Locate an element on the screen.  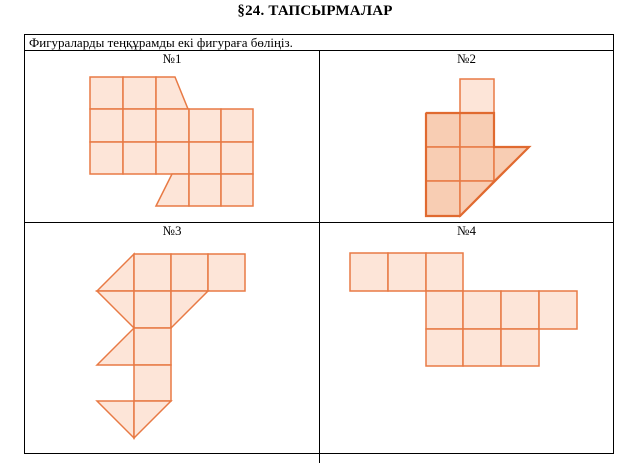
figure-2-shape is located at coordinates (478, 148).